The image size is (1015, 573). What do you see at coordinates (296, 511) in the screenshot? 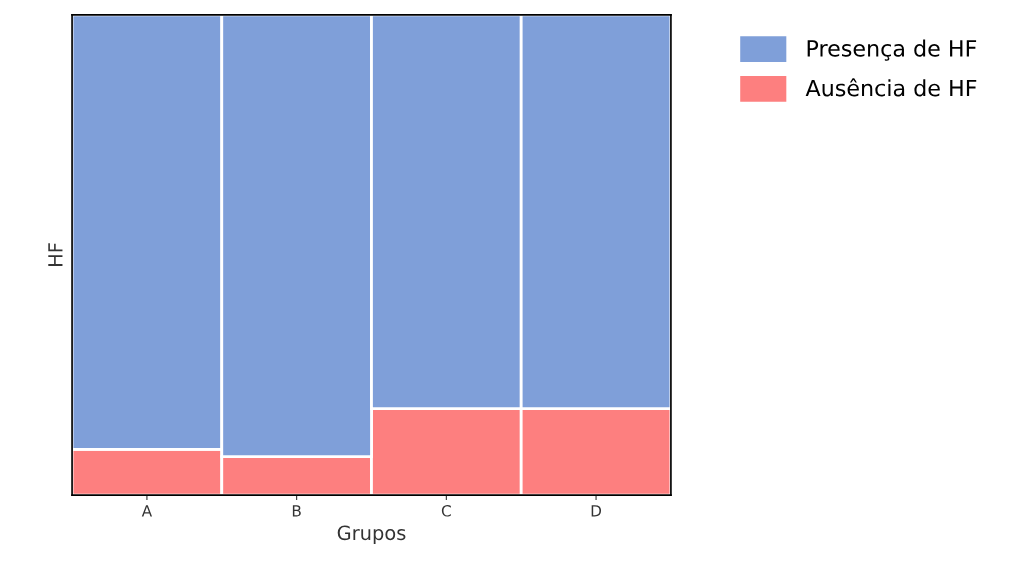
I see `x-tick-label: B` at bounding box center [296, 511].